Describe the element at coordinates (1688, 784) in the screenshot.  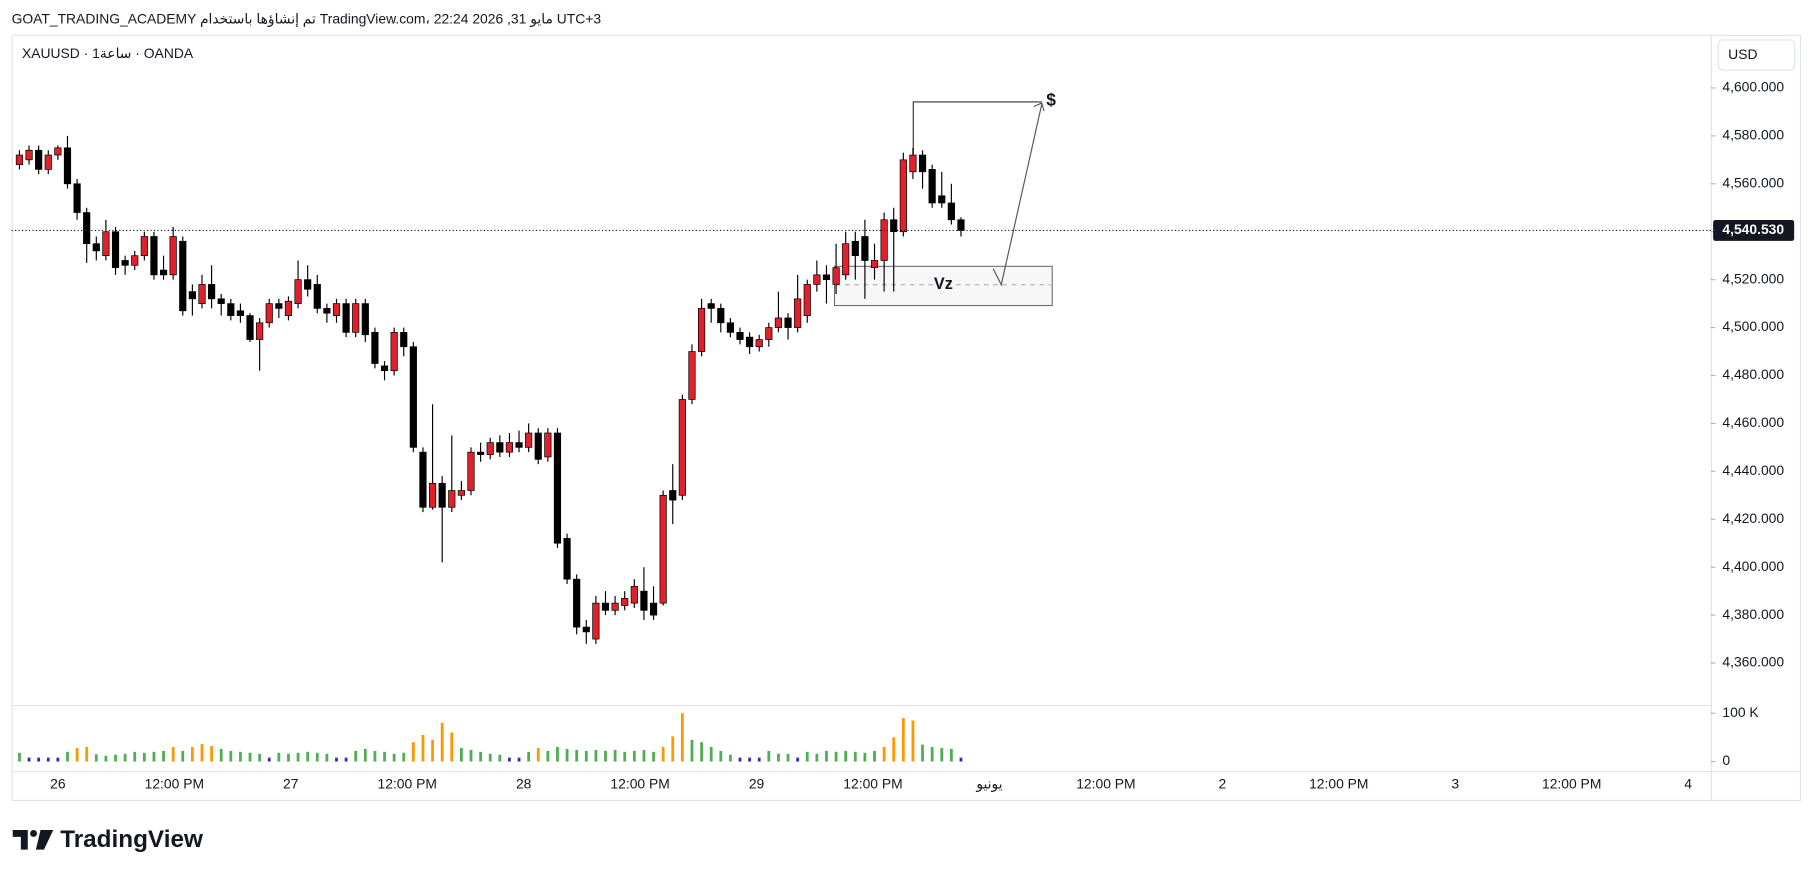
I see `x-tick-label: 4` at that location.